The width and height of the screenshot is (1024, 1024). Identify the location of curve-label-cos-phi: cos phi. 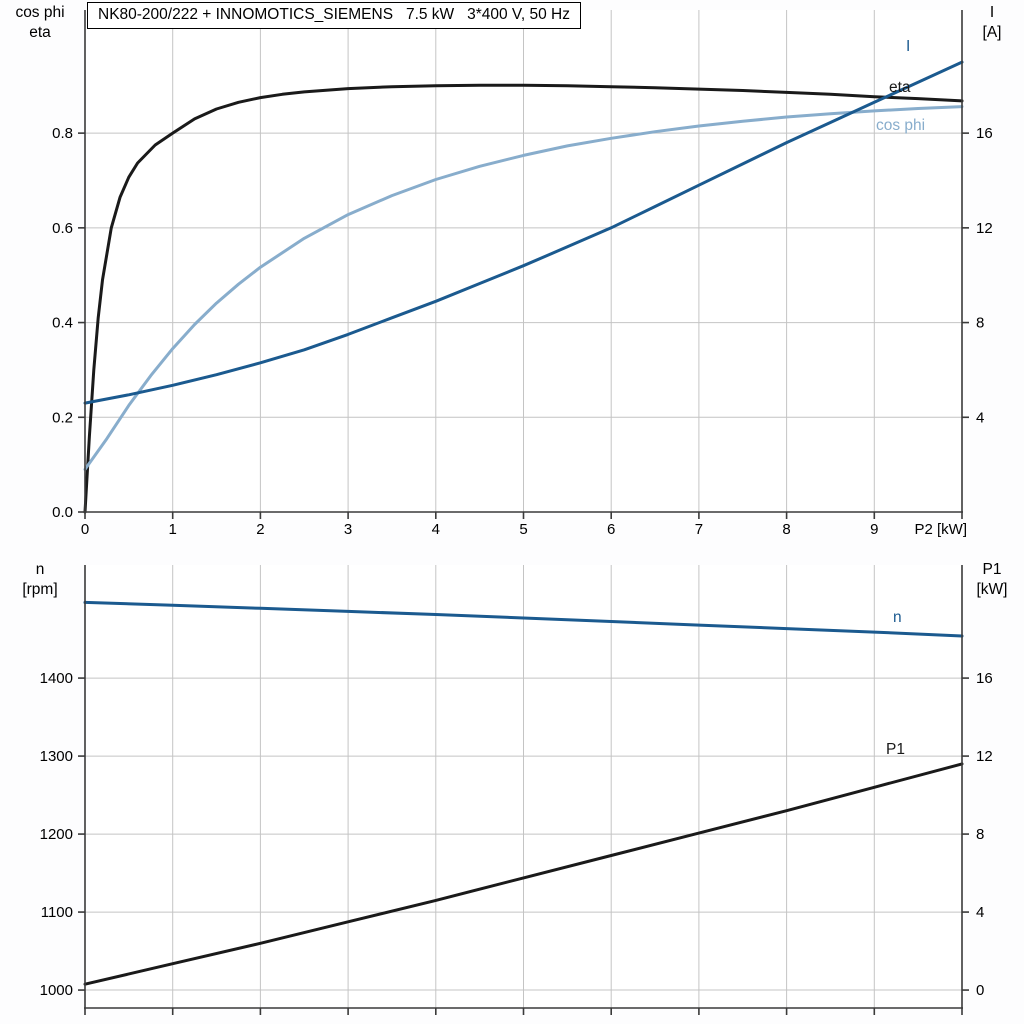
(900, 125).